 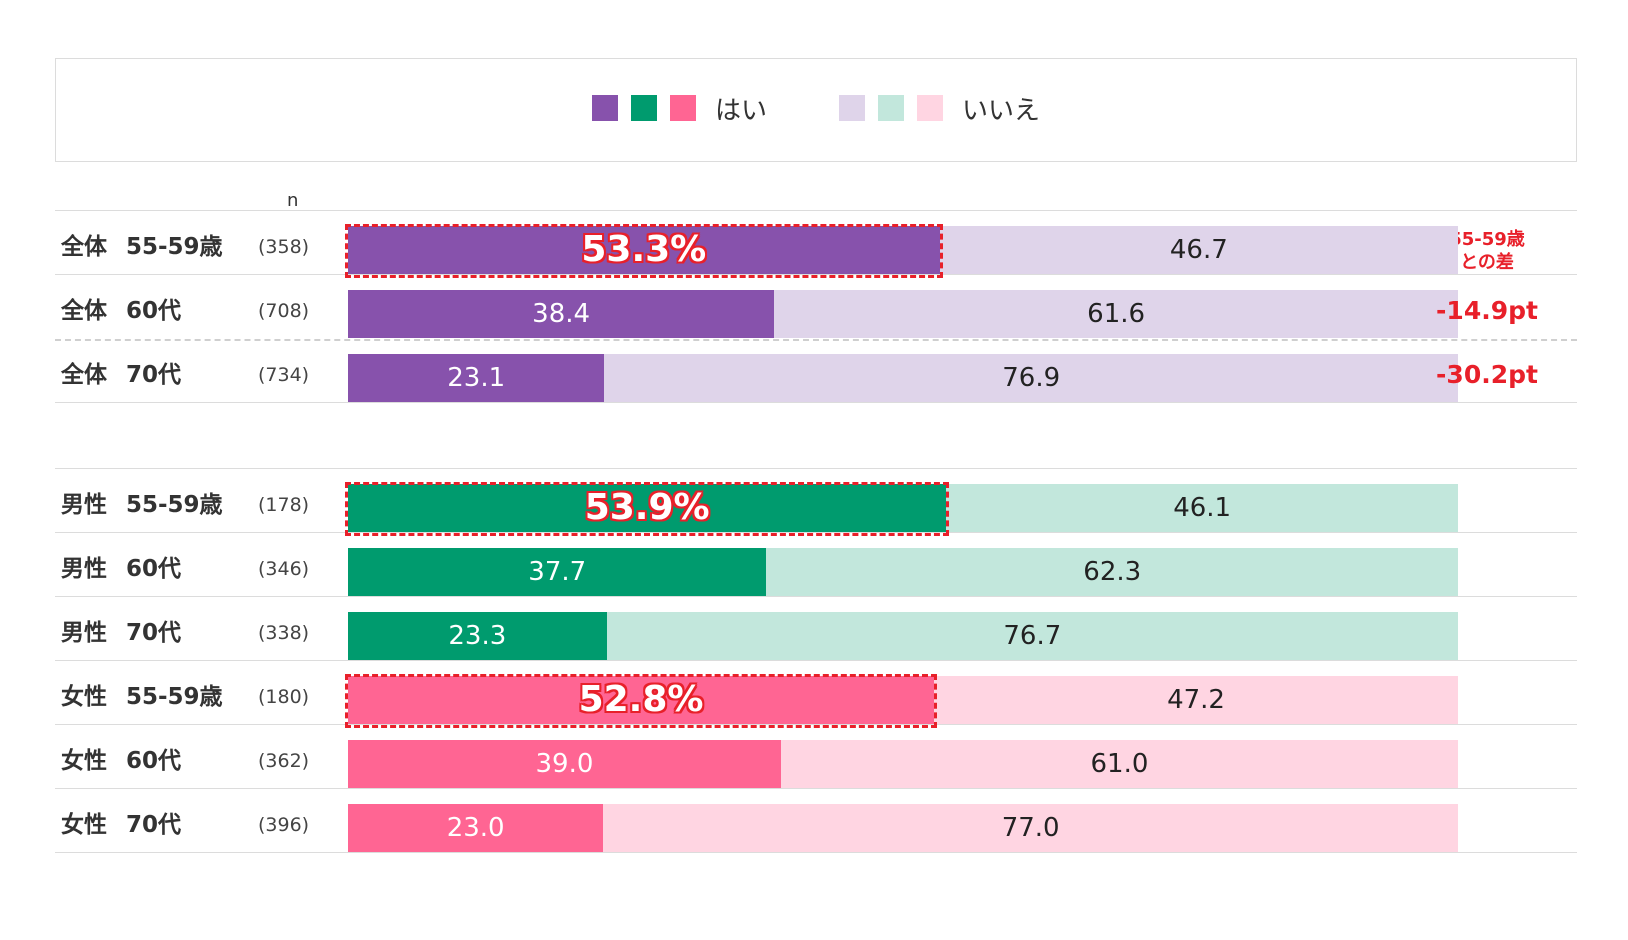 What do you see at coordinates (903, 636) in the screenshot?
I see `bar-track: 23.3 76.7` at bounding box center [903, 636].